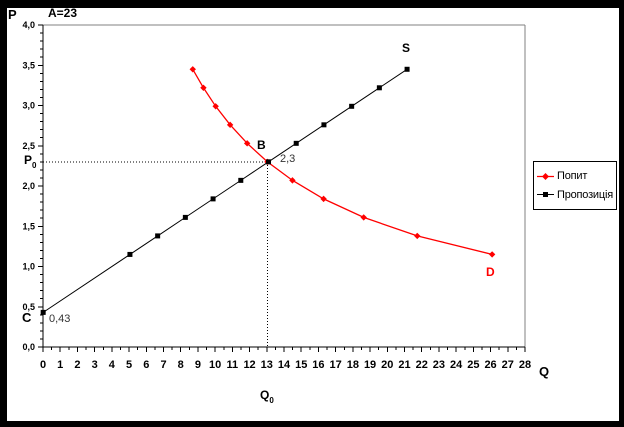 The image size is (624, 427). What do you see at coordinates (318, 365) in the screenshot?
I see `svg-text: 16` at bounding box center [318, 365].